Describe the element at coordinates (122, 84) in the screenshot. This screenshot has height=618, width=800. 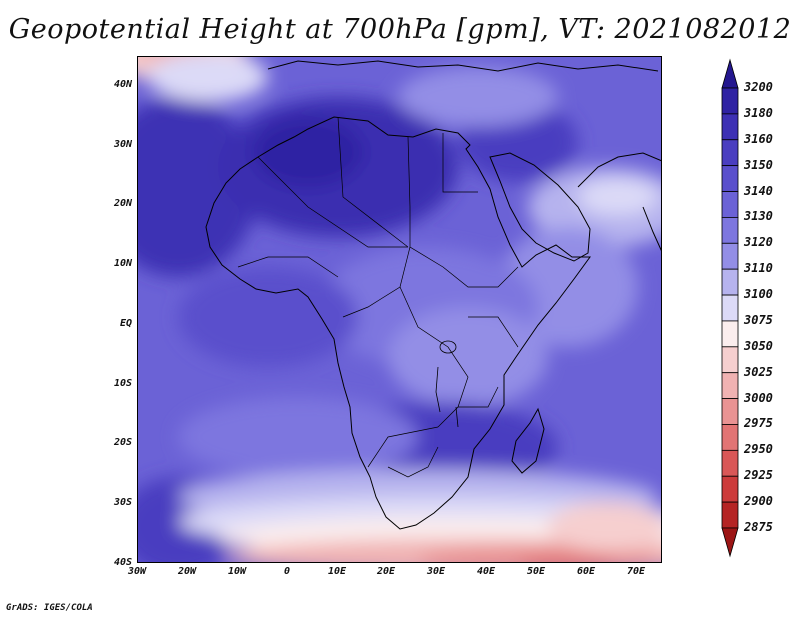
I see `lat-label-40n: 40N` at that location.